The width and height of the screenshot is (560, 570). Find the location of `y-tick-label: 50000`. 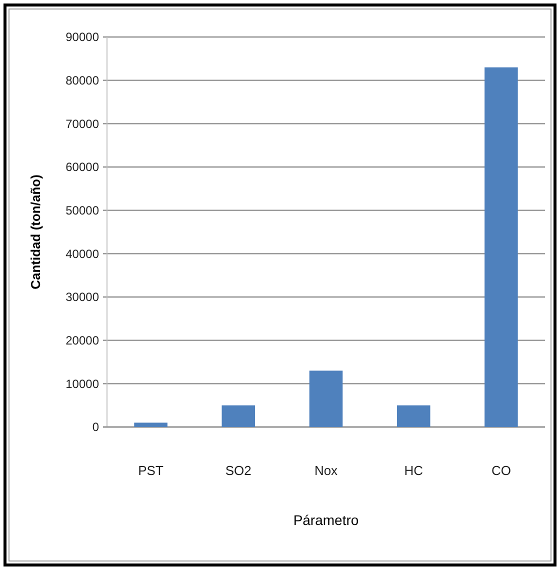

y-tick-label: 50000 is located at coordinates (83, 211).